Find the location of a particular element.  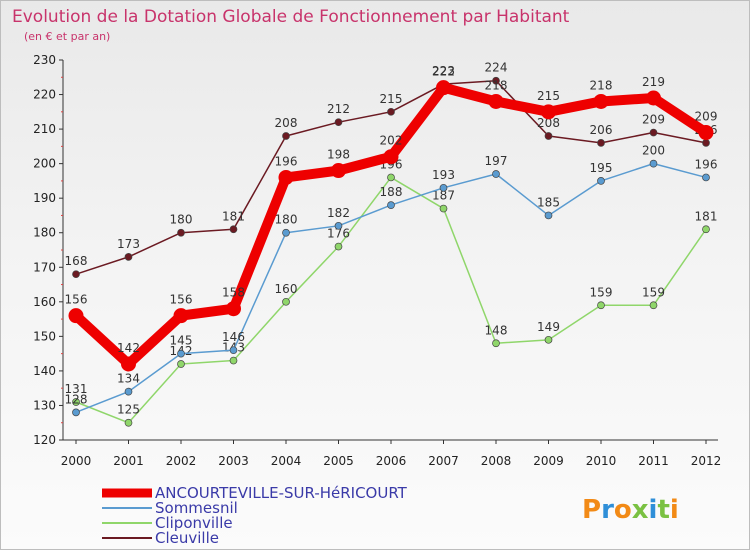

legend-label: Sommesnil is located at coordinates (196, 508).